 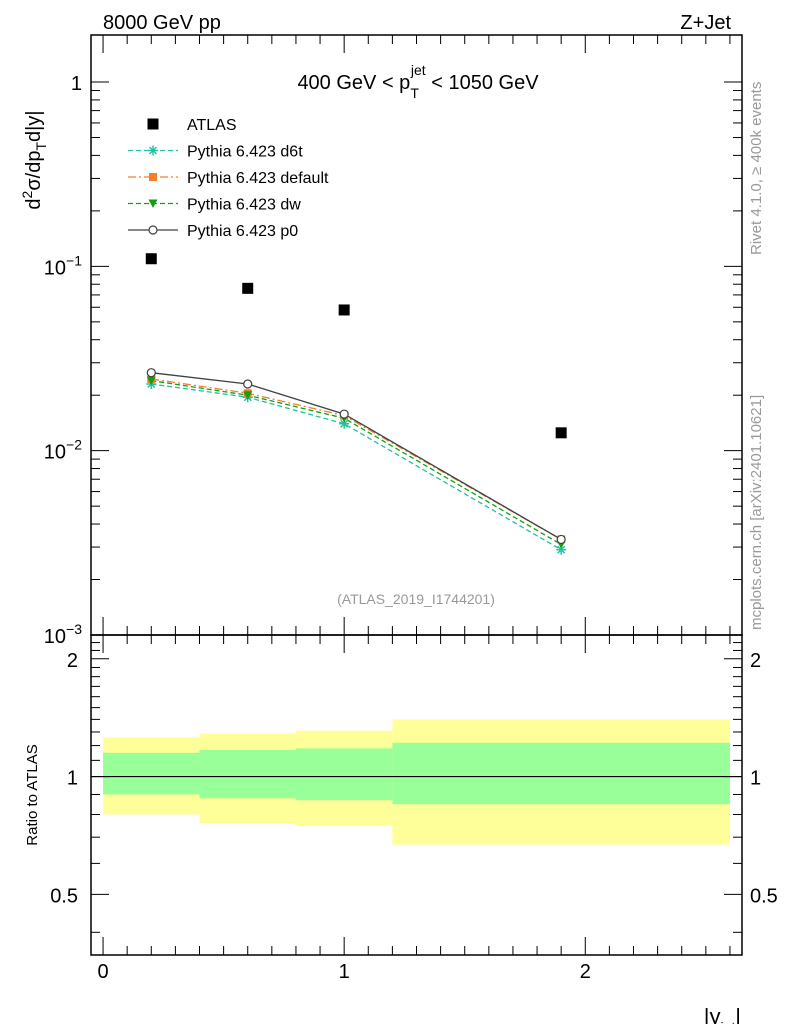 I want to click on ratio-bands, so click(x=416, y=782).